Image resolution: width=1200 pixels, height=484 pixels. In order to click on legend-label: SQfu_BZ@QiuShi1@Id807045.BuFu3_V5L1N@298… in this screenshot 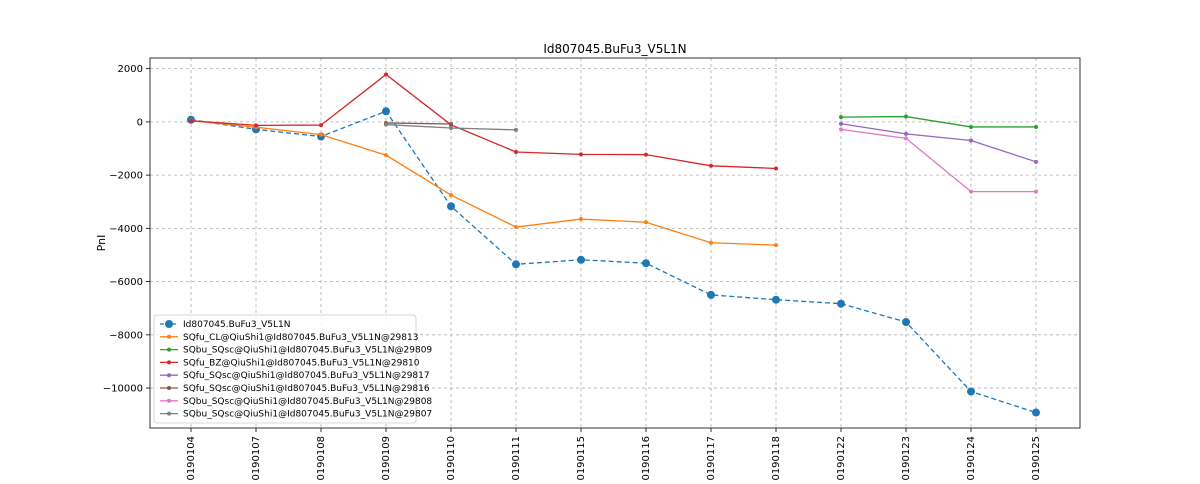, I will do `click(301, 363)`.